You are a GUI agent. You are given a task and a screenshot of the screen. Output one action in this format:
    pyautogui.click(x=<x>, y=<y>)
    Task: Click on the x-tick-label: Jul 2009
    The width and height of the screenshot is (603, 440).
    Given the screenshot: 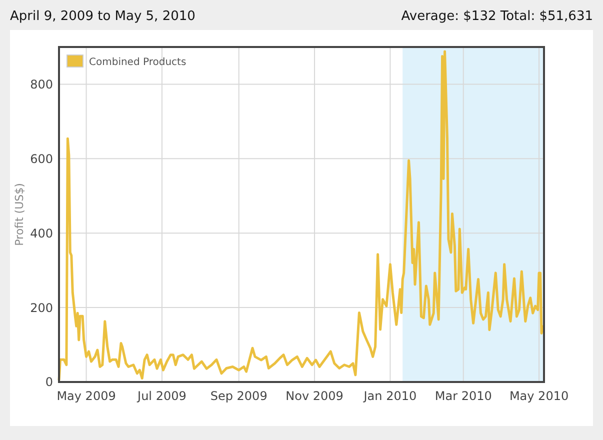 What is the action you would take?
    pyautogui.click(x=161, y=396)
    